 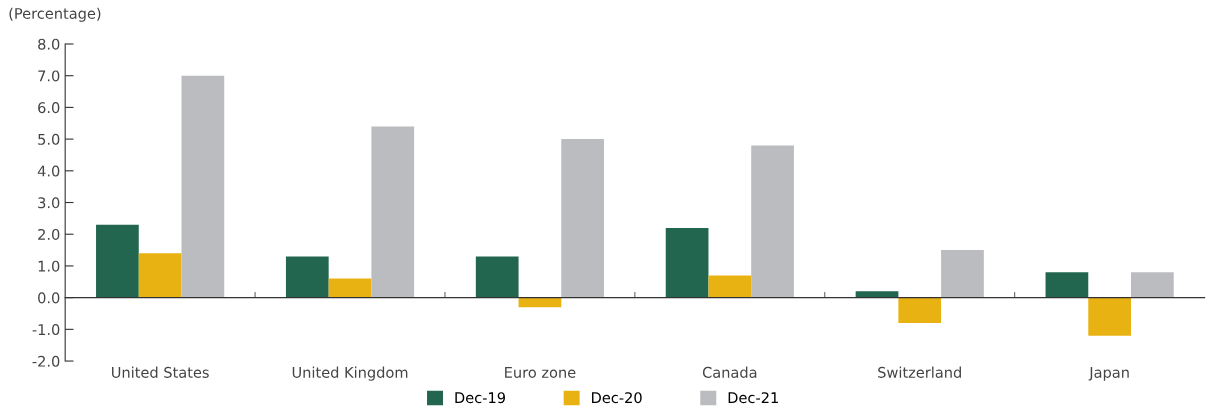 I want to click on y-tick-label: -2.0, so click(x=46, y=361).